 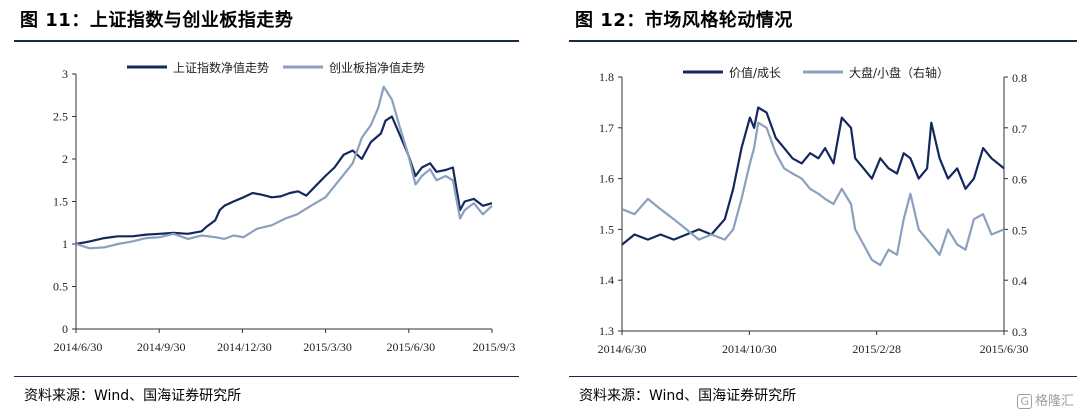 What do you see at coordinates (377, 67) in the screenshot?
I see `legend-label-2: 创业板指净值走势` at bounding box center [377, 67].